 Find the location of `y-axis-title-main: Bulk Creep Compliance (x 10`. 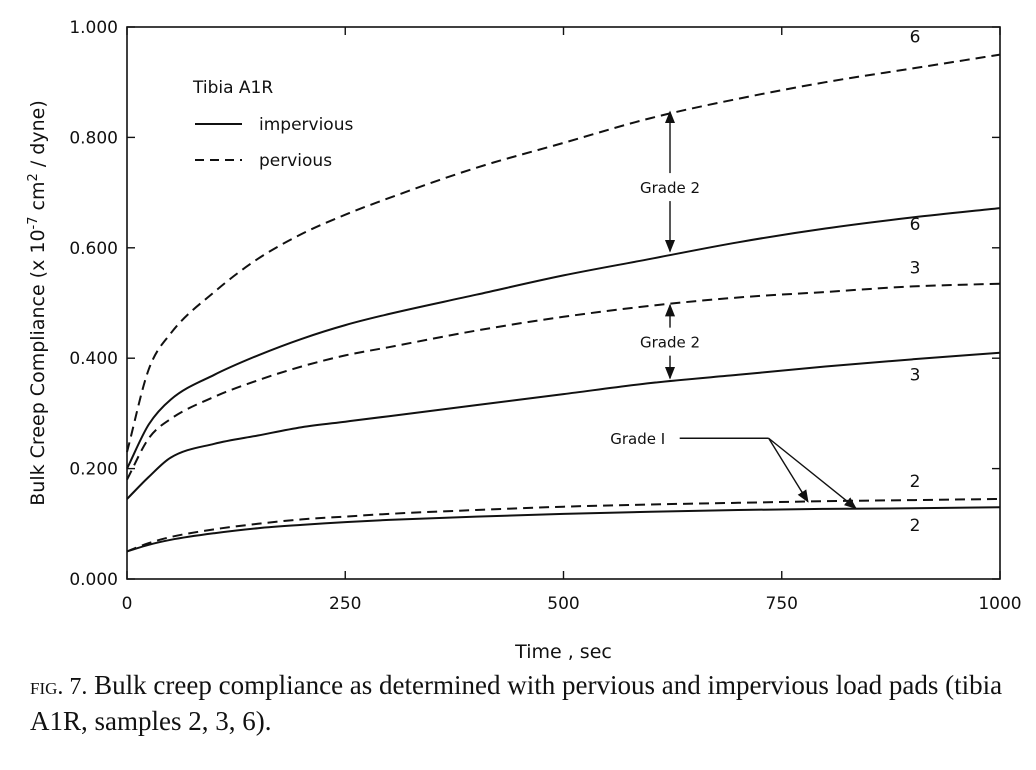

y-axis-title-main: Bulk Creep Compliance (x 10 is located at coordinates (38, 367).